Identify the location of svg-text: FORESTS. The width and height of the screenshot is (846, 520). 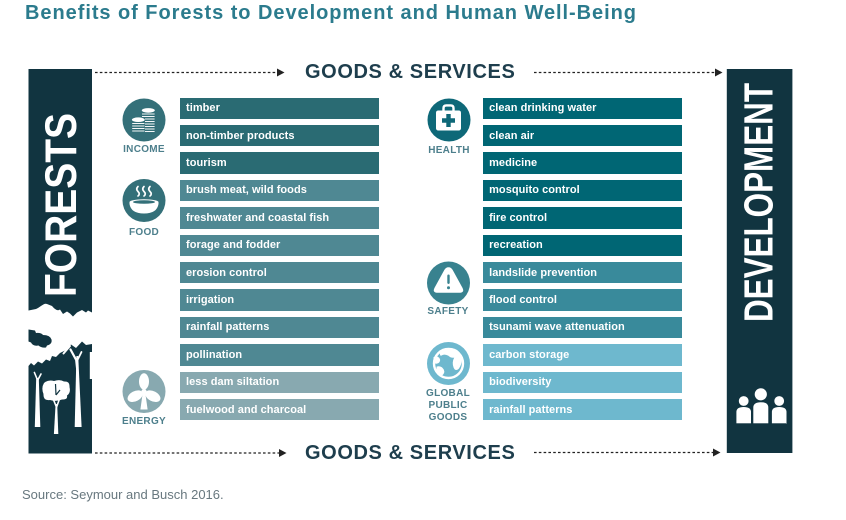
(61, 205).